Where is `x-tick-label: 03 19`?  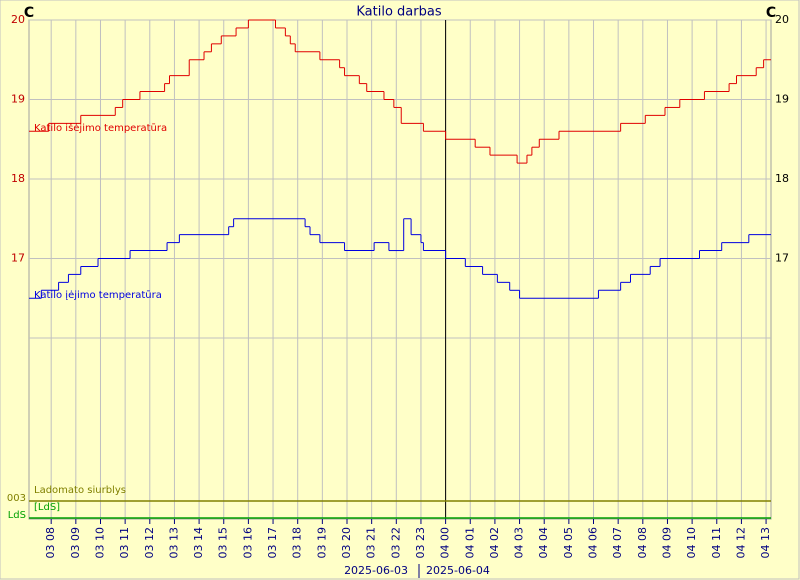
x-tick-label: 03 19 is located at coordinates (321, 543).